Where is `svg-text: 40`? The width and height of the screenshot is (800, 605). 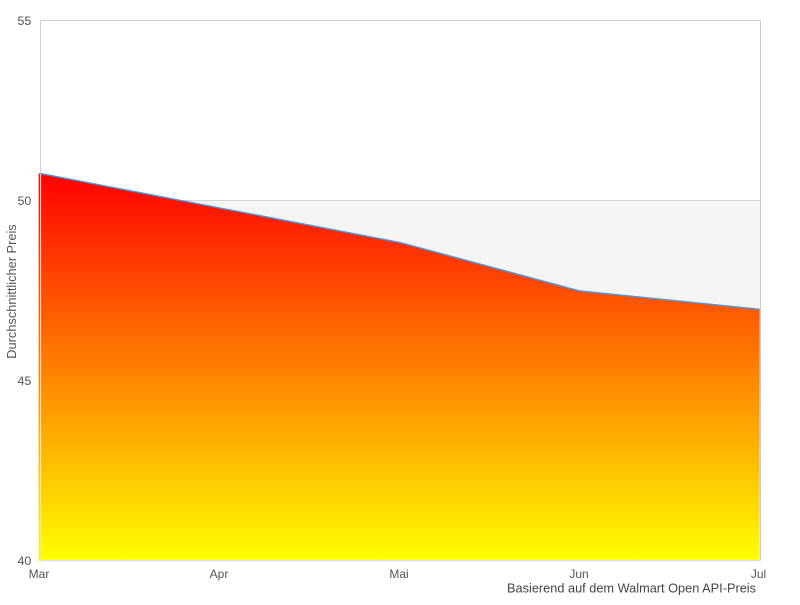 svg-text: 40 is located at coordinates (25, 561).